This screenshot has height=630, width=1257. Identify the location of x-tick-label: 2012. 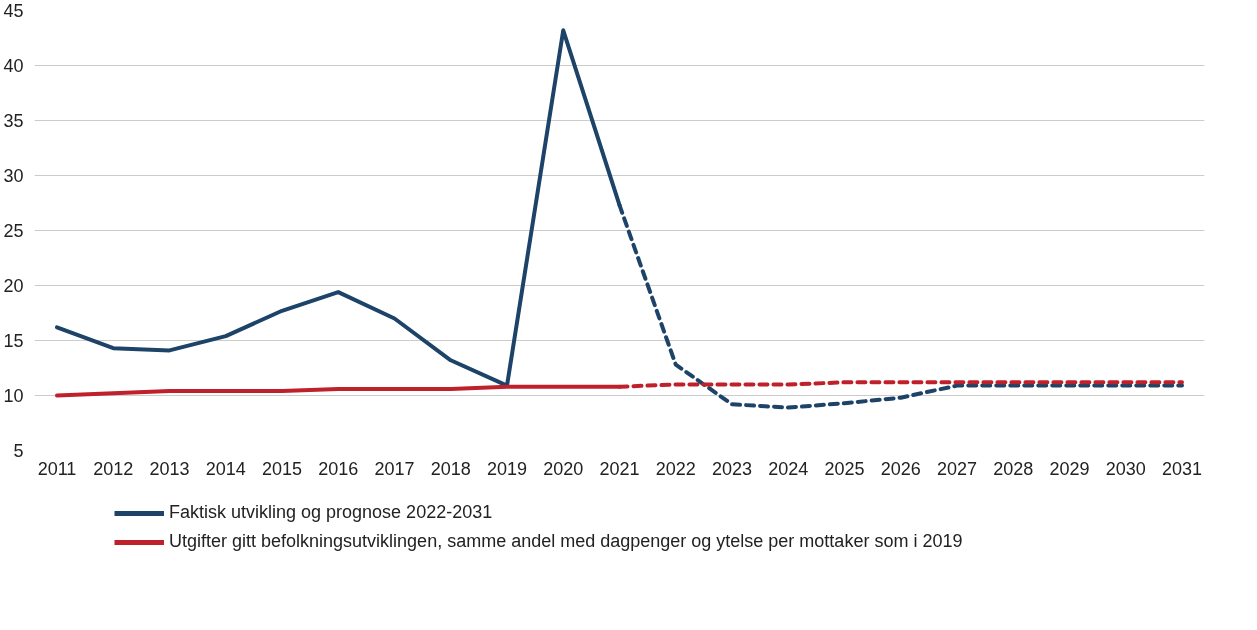
(113, 468).